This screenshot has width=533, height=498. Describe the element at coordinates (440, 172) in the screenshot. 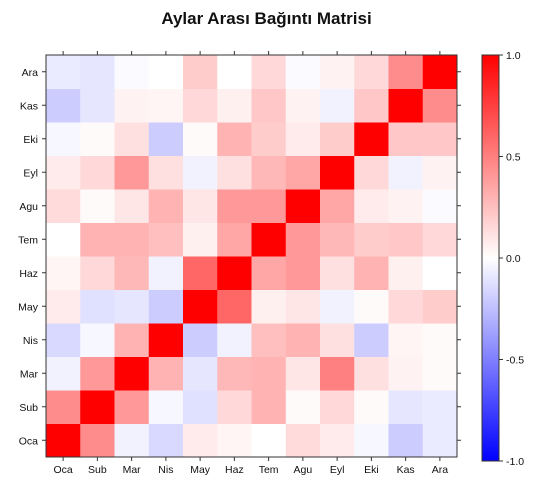

I see `heatmap-cell-eyl-ara` at that location.